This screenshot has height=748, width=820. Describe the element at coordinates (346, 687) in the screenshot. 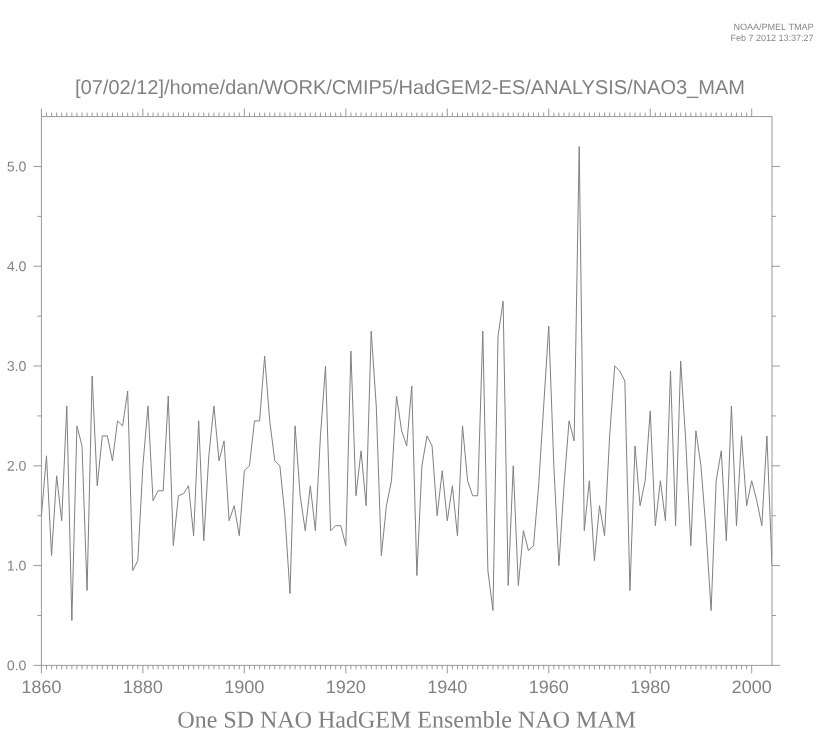

I see `x-tick-label: 1920` at that location.